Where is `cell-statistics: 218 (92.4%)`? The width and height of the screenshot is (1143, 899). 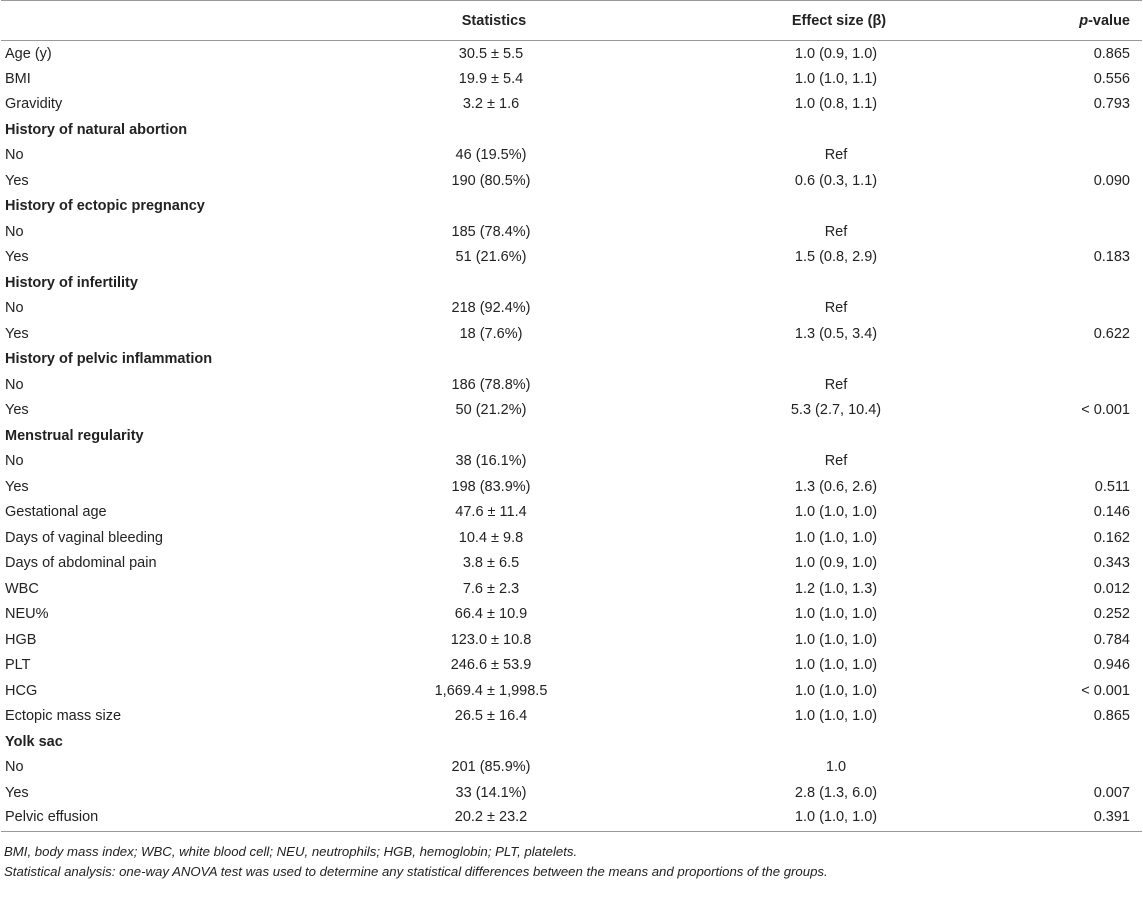
cell-statistics: 218 (92.4%) is located at coordinates (491, 308).